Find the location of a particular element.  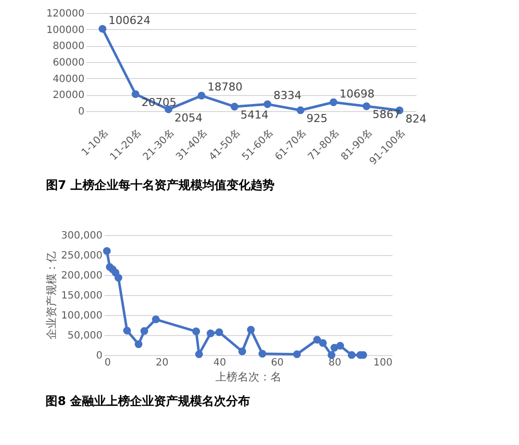

x-tick-label: 60 is located at coordinates (277, 363).